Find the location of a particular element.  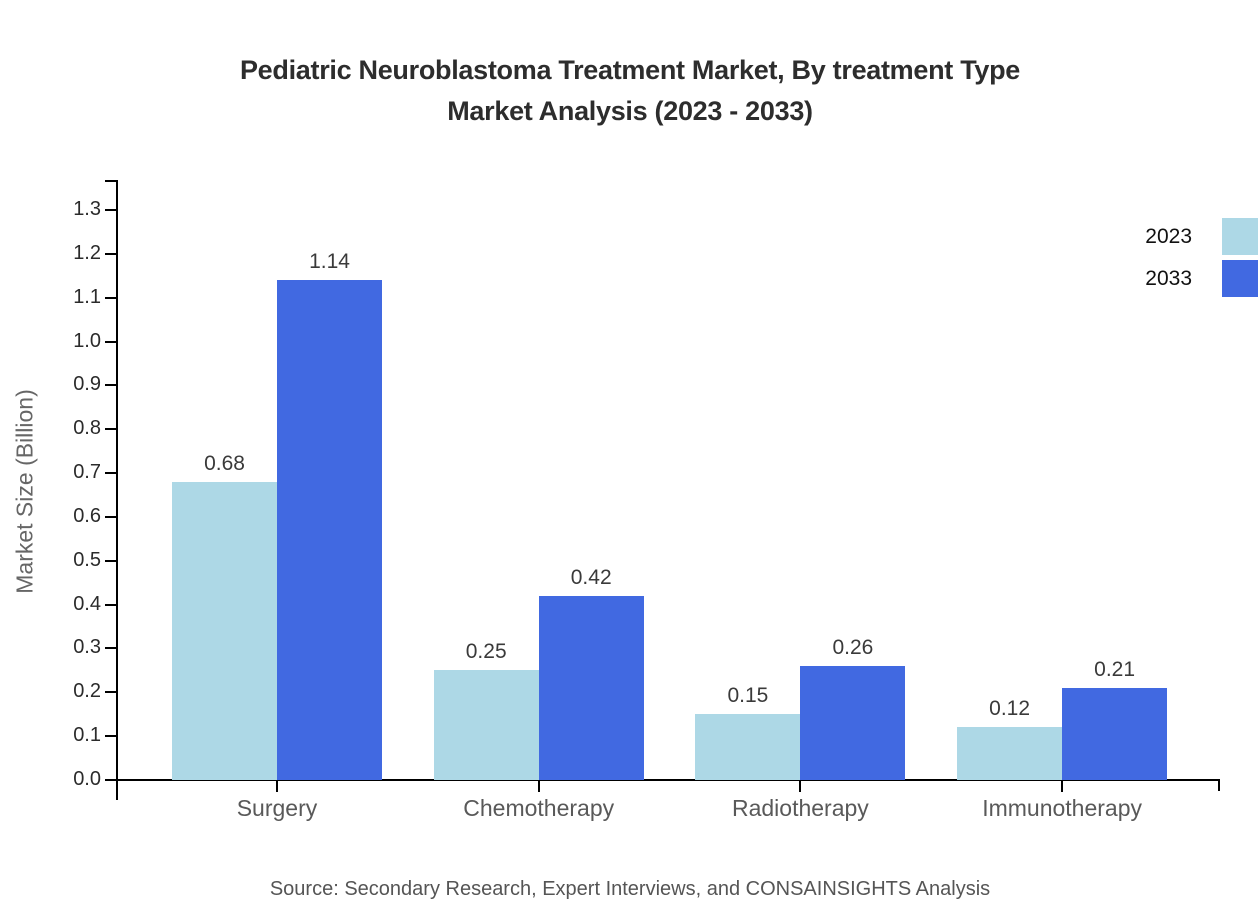

category-label-radiotherapy: Radiotherapy is located at coordinates (800, 808).